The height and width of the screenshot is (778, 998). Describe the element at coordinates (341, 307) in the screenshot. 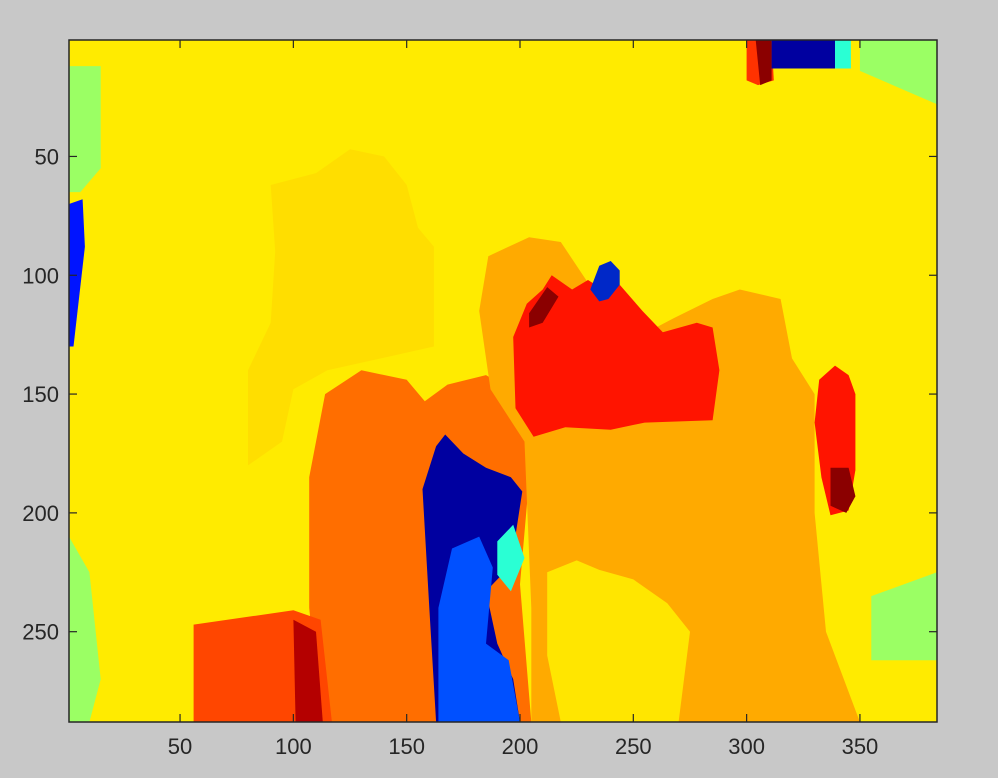

I see `heatmap-region-upper-left-amber` at that location.